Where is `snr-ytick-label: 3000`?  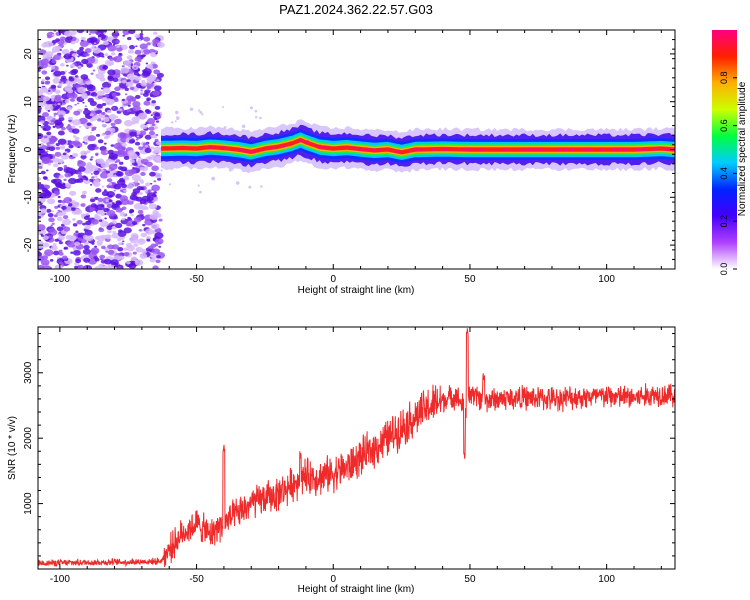
snr-ytick-label: 3000 is located at coordinates (28, 372).